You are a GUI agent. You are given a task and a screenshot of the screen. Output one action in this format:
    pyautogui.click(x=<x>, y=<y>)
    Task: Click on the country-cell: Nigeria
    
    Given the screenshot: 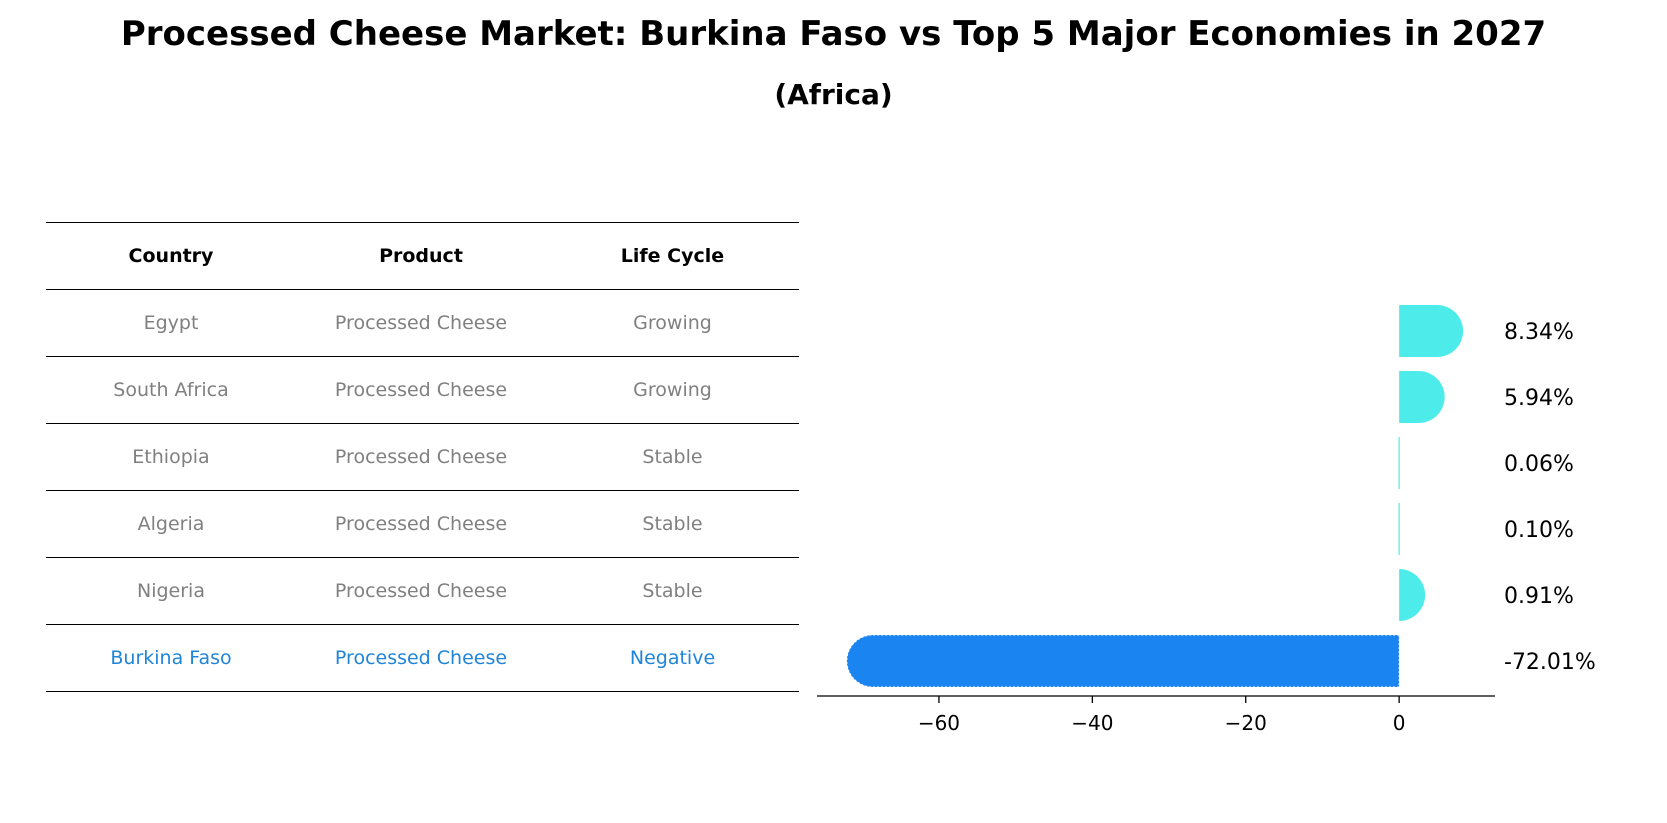 What is the action you would take?
    pyautogui.click(x=171, y=591)
    